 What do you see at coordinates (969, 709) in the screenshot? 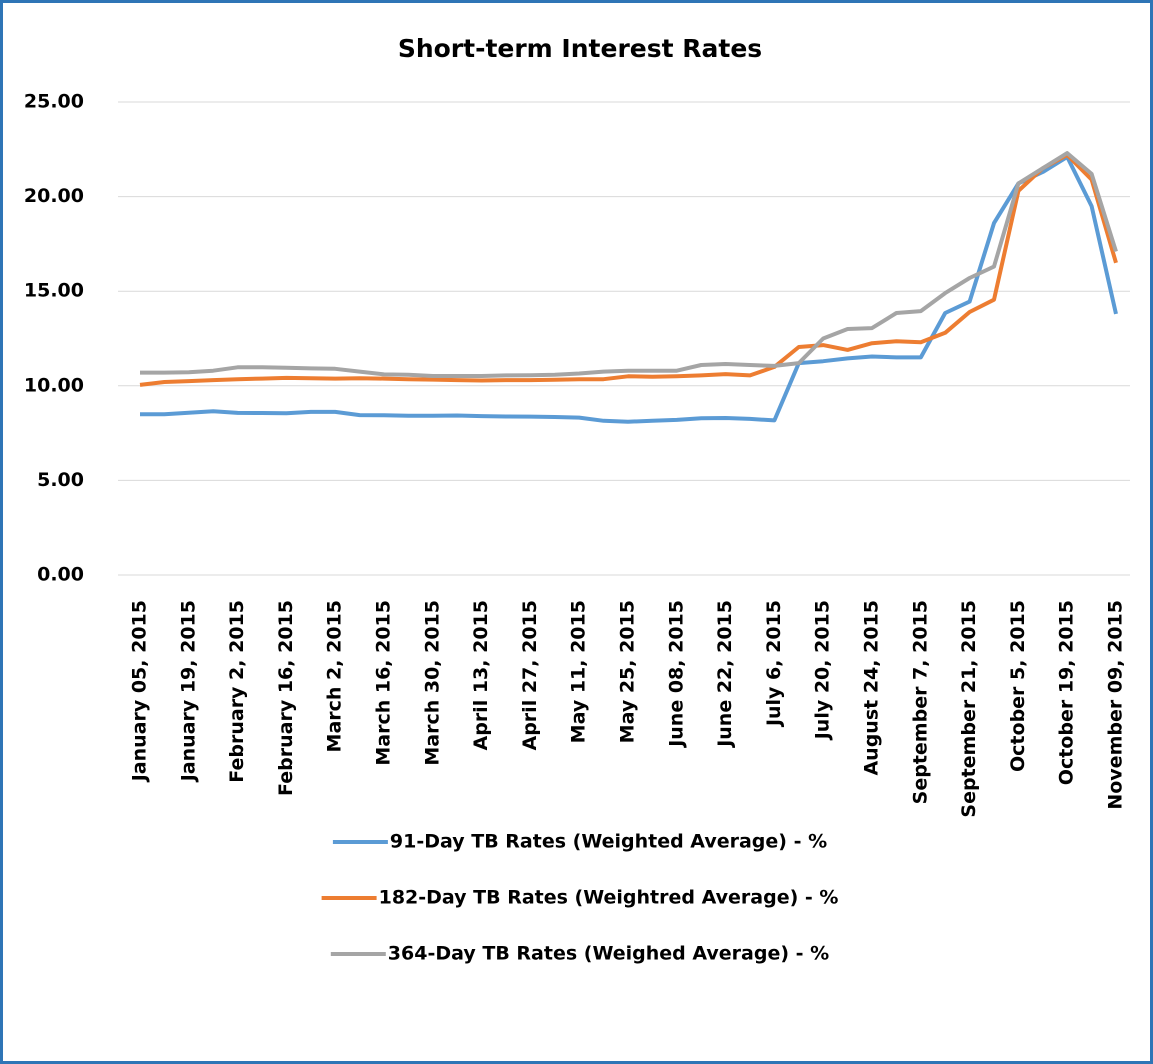
I see `x-tick-label: September 21, 2015` at bounding box center [969, 709].